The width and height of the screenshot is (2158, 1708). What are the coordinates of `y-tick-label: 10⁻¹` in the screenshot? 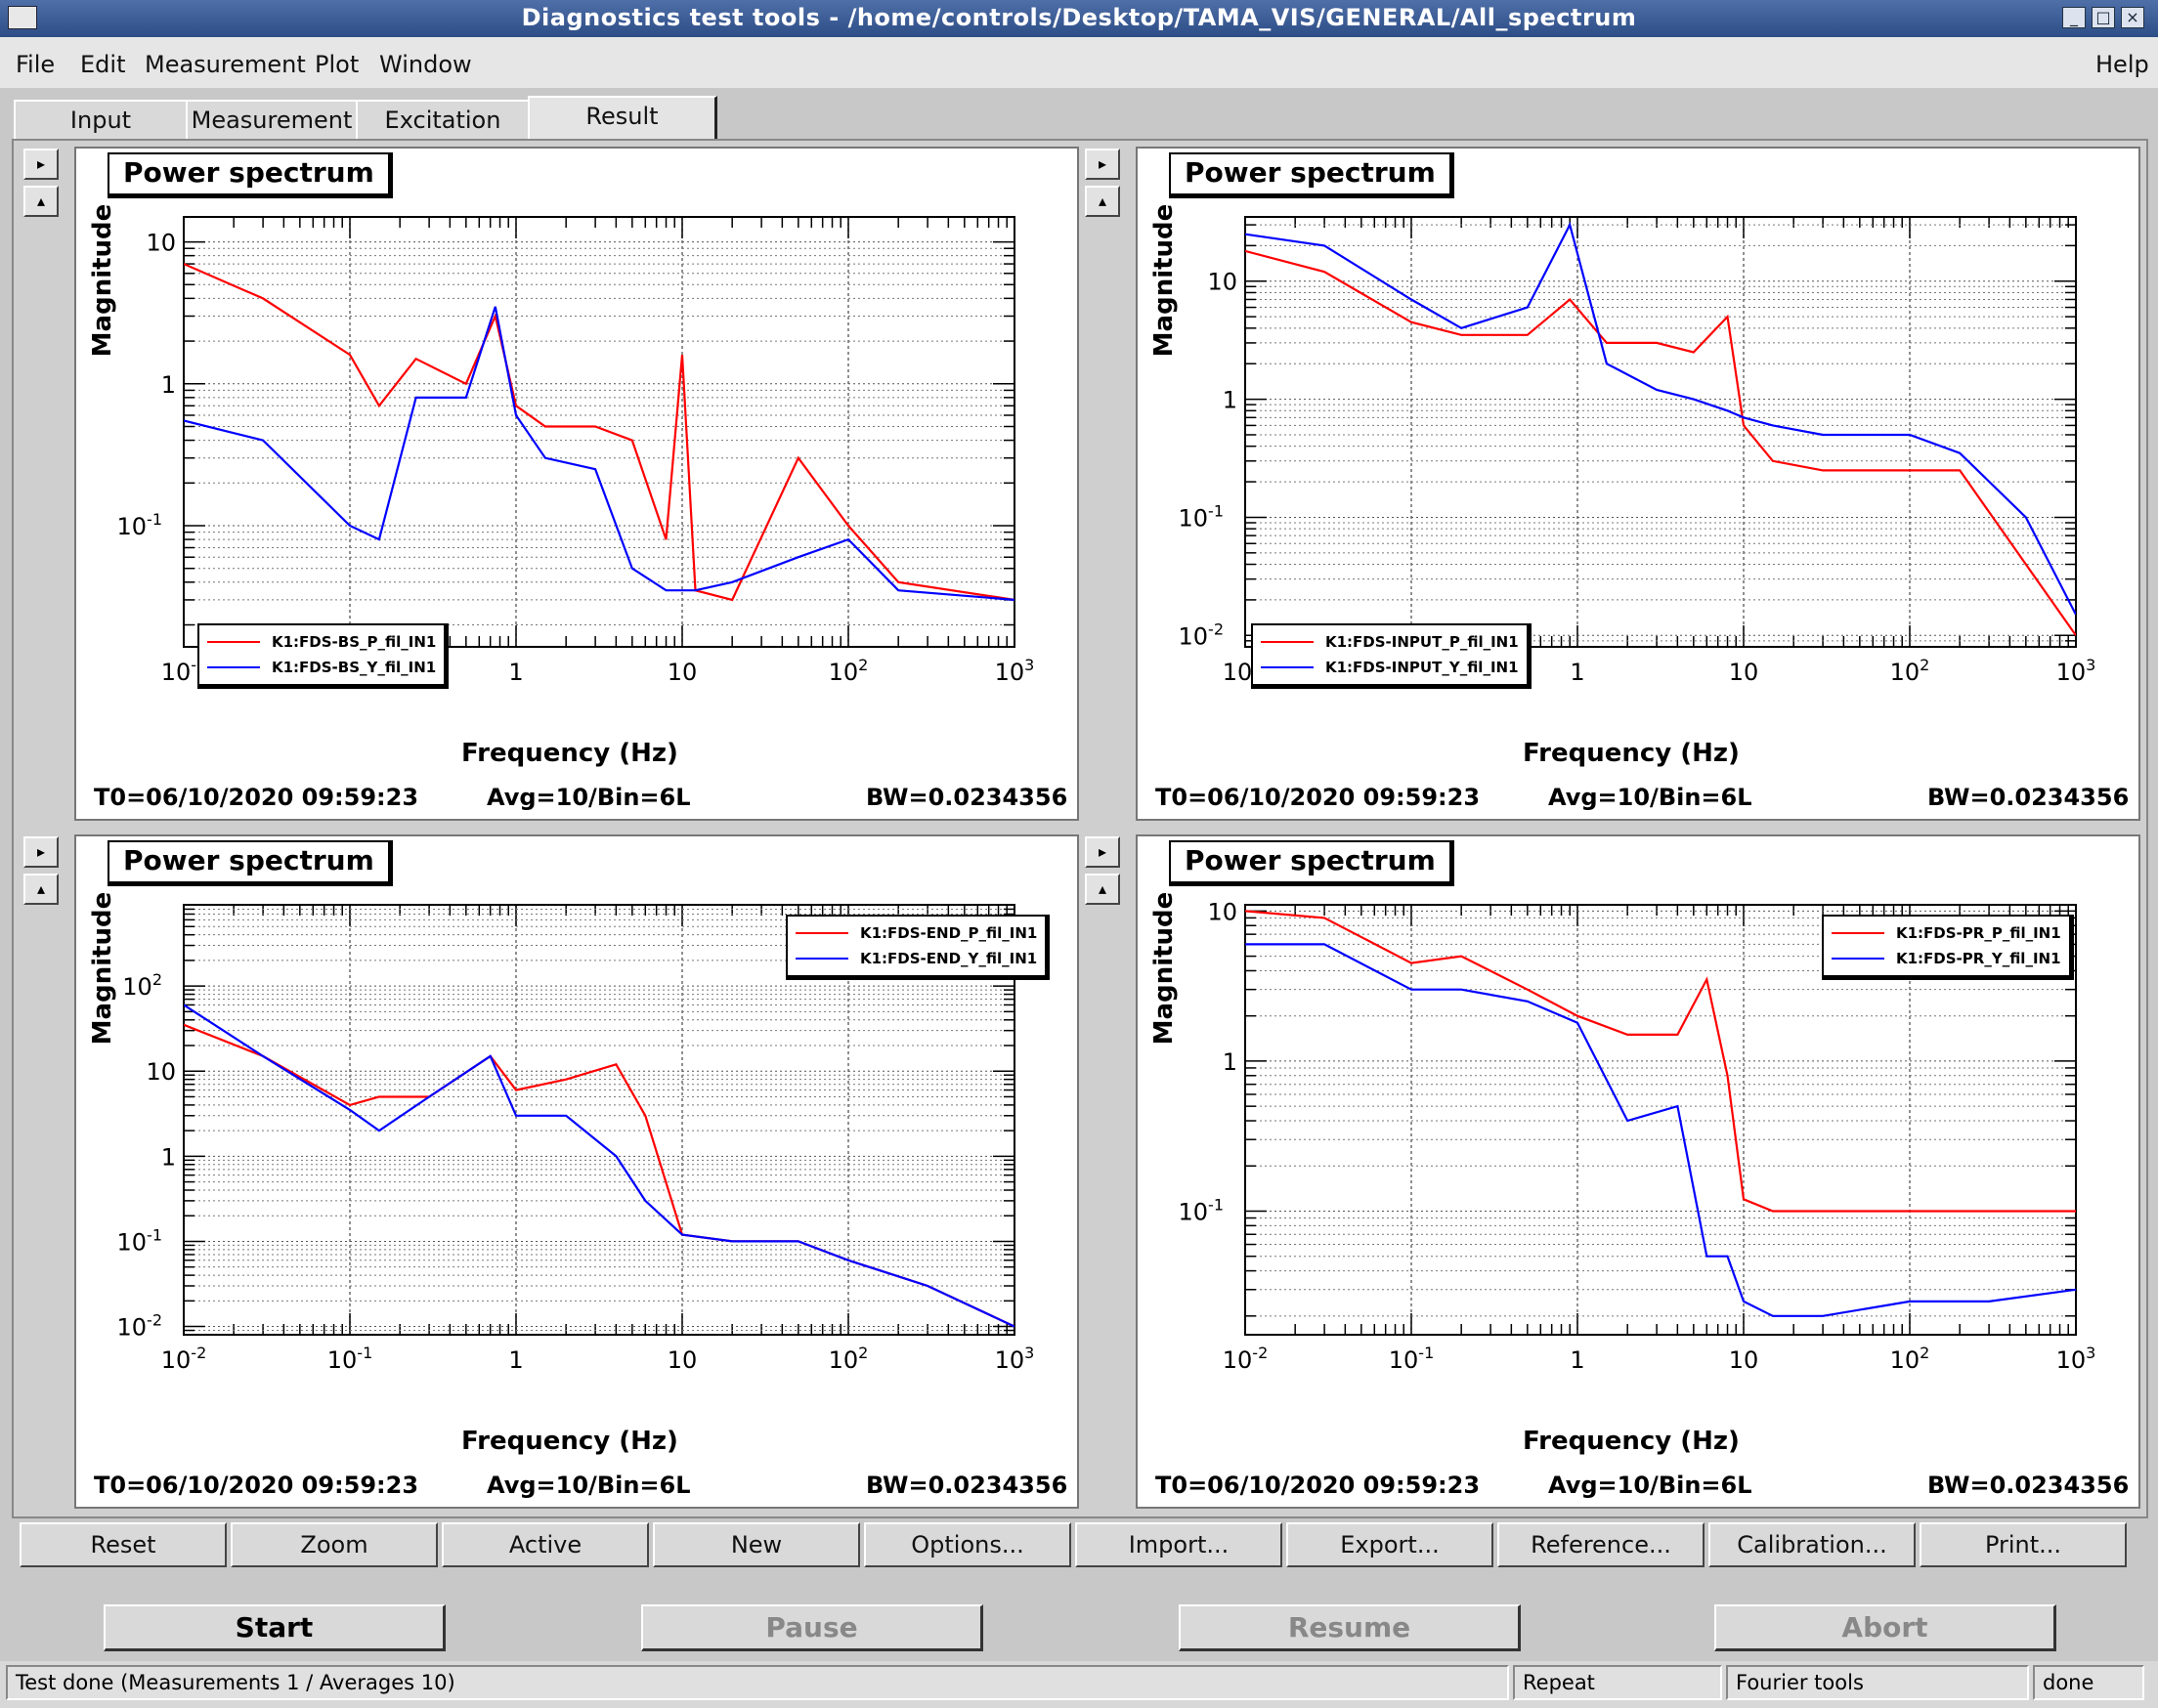 It's located at (140, 1240).